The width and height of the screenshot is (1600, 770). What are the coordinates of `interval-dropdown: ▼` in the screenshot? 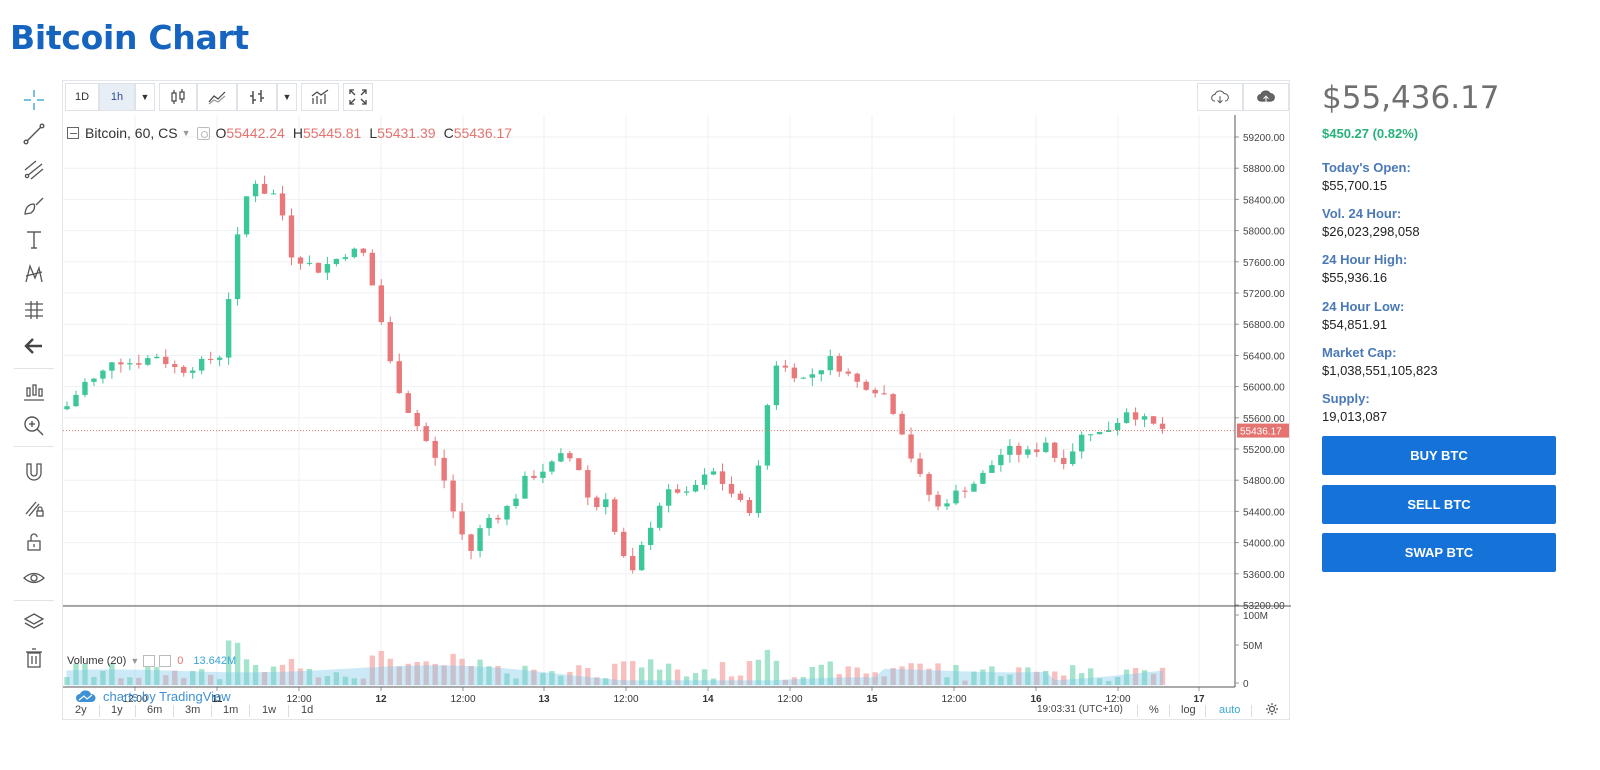 It's located at (145, 97).